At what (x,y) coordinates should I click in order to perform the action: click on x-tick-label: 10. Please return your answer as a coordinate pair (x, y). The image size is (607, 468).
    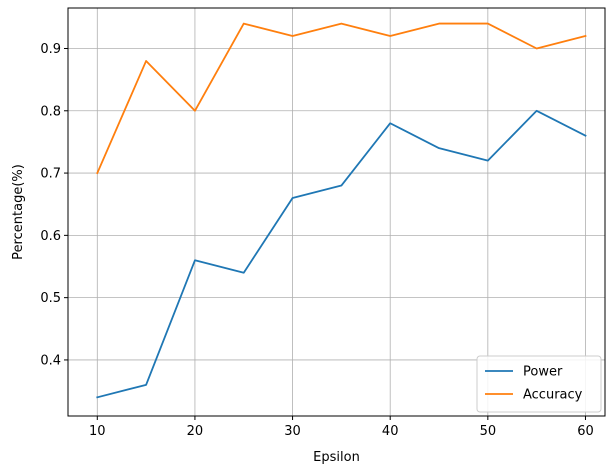
    Looking at the image, I should click on (97, 431).